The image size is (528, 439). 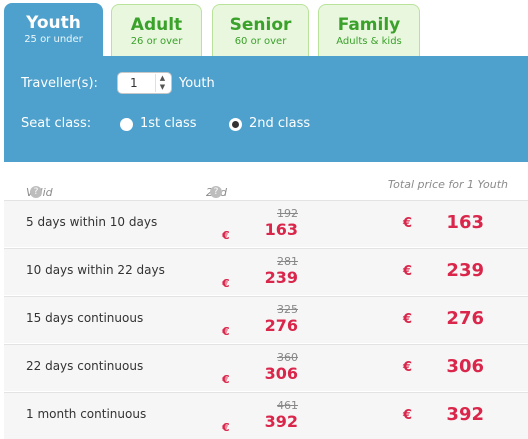 I want to click on stepper-arrows-icon: ▲ ▼, so click(x=162, y=83).